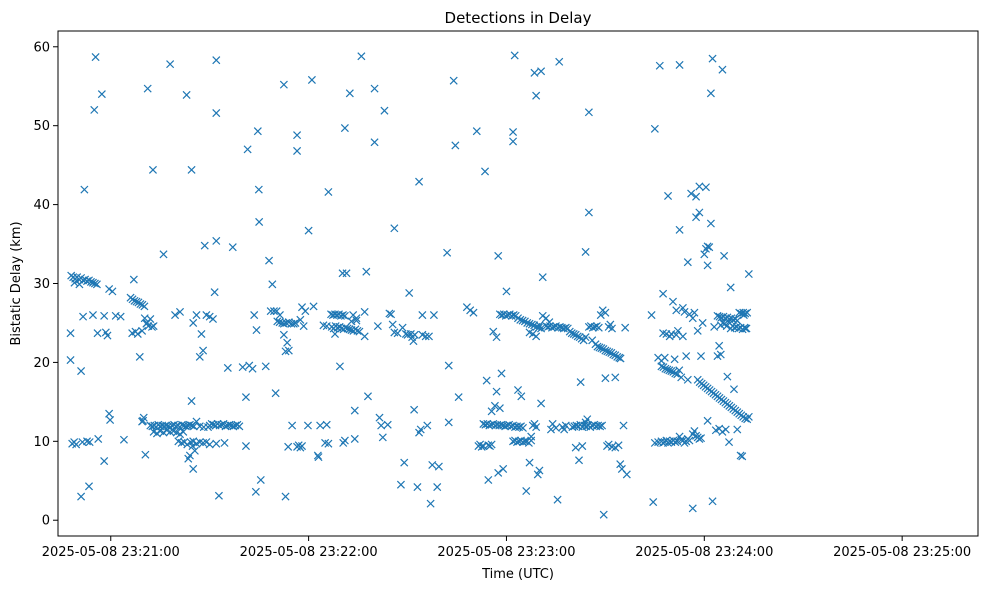 The width and height of the screenshot is (989, 590). What do you see at coordinates (41, 442) in the screenshot?
I see `y-tick-label: 10` at bounding box center [41, 442].